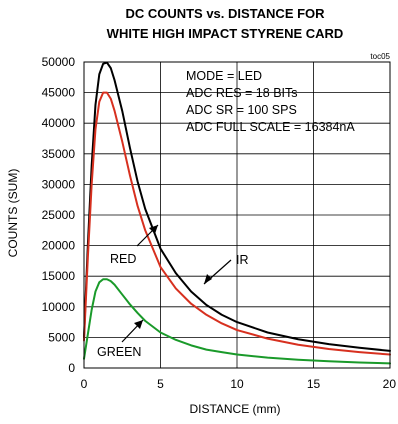 Image resolution: width=398 pixels, height=424 pixels. What do you see at coordinates (138, 324) in the screenshot?
I see `pointer-arrowhead-green` at bounding box center [138, 324].